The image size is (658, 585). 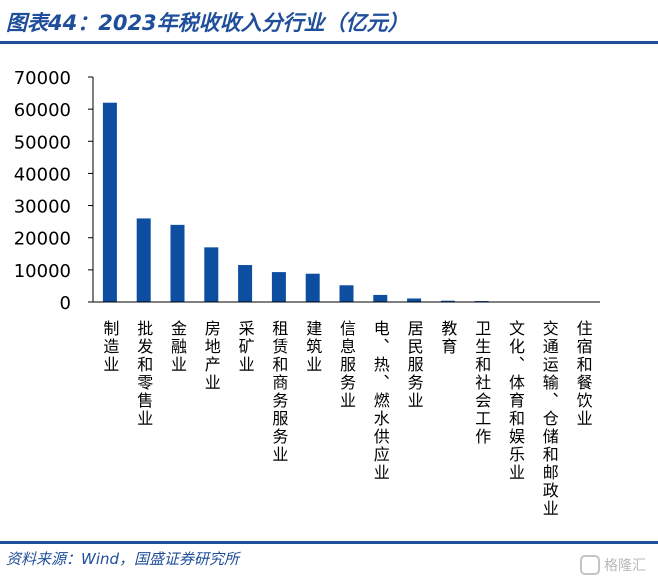 I want to click on y-tick-label: 60000, so click(x=42, y=110).